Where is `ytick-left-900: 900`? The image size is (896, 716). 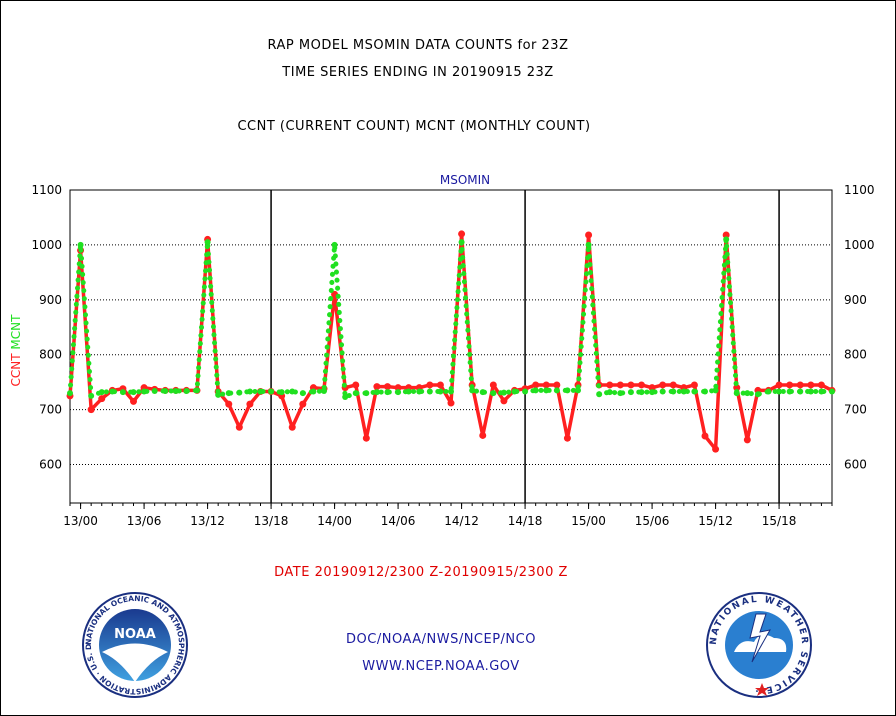 ytick-left-900: 900 is located at coordinates (50, 300).